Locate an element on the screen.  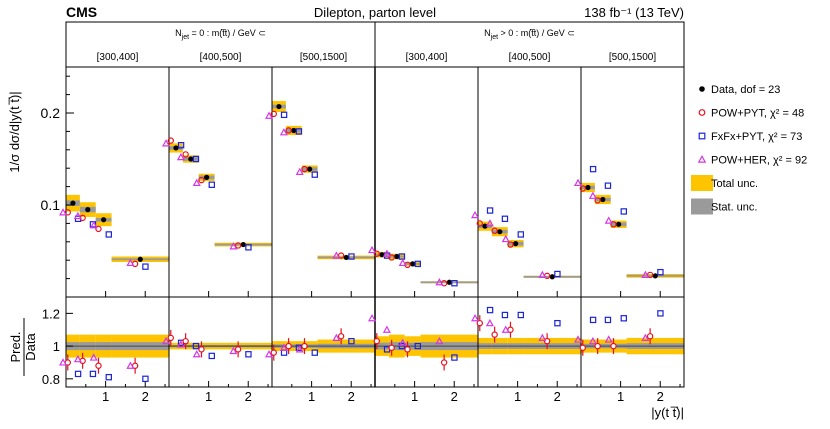
ratio-y-title-bottom: Data is located at coordinates (30, 347).